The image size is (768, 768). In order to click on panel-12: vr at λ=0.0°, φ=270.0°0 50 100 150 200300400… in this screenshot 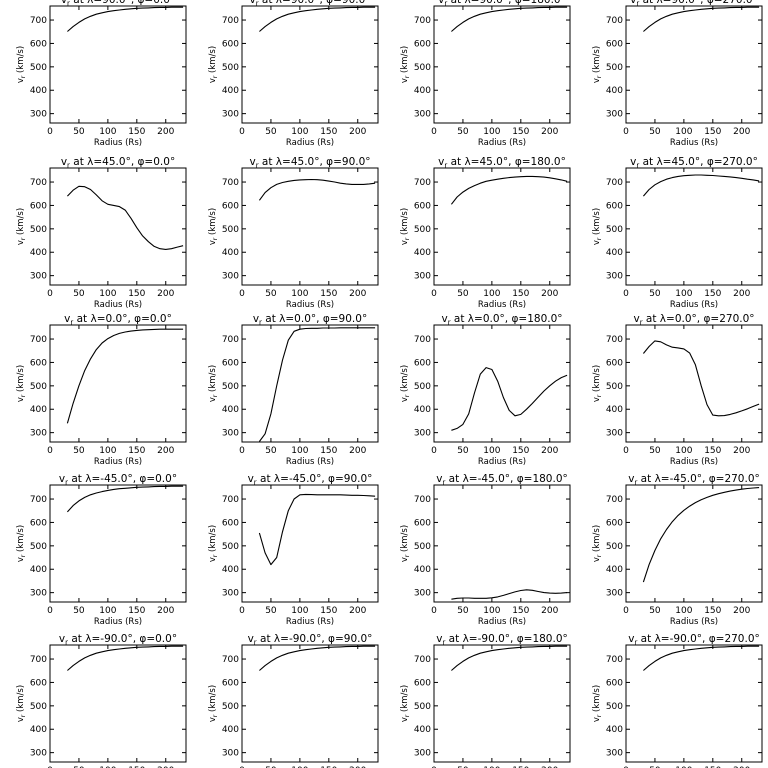, I will do `click(677, 390)`.